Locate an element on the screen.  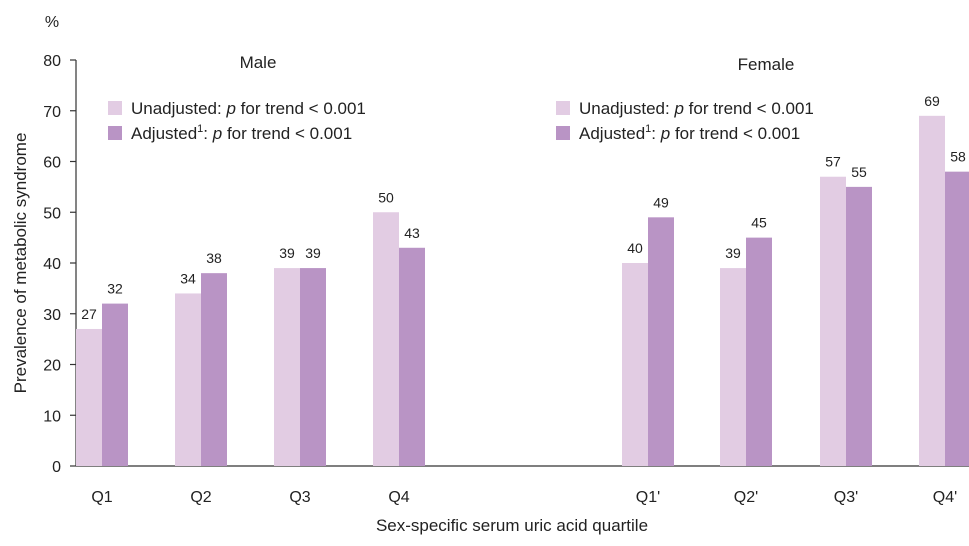
x-tick-label: Q1 is located at coordinates (101, 497).